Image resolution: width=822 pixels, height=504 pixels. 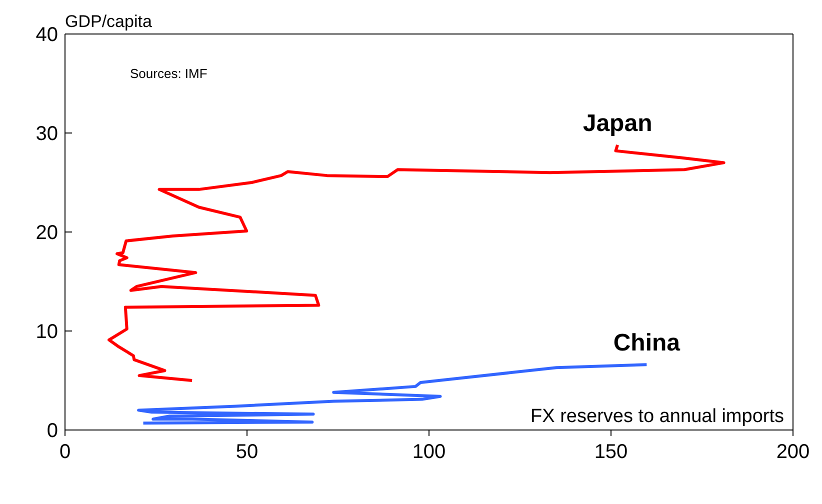 I want to click on y-tick-label: 10, so click(x=47, y=332).